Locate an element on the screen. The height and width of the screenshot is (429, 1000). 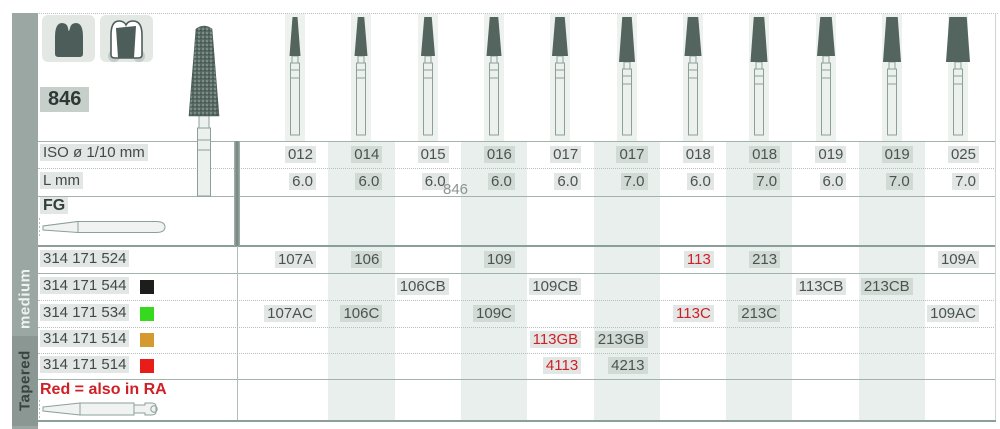
order-number: 109CB is located at coordinates (555, 286).